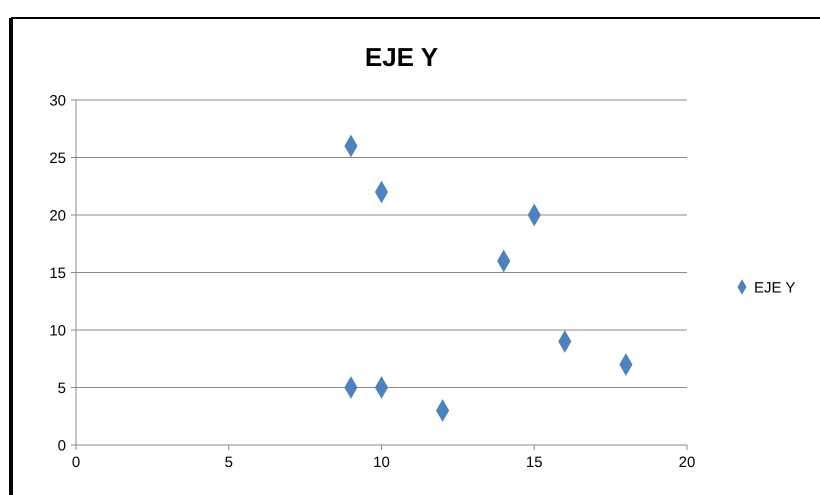  Describe the element at coordinates (57, 158) in the screenshot. I see `y-tick-label: 25` at that location.